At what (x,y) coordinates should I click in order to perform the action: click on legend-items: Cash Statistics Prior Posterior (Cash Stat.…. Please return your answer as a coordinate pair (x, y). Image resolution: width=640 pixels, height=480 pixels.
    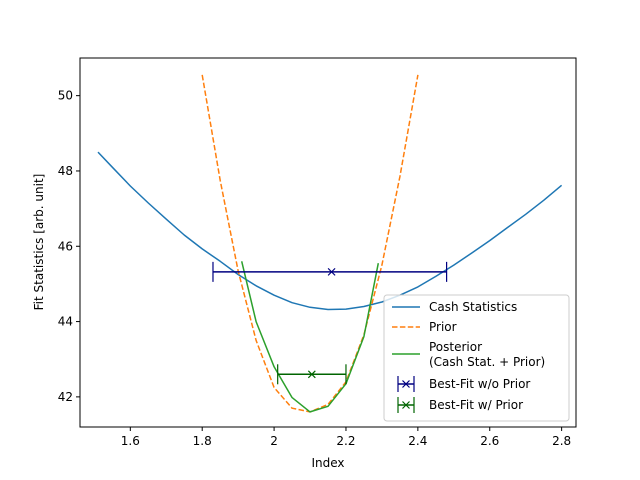
    Looking at the image, I should click on (468, 356).